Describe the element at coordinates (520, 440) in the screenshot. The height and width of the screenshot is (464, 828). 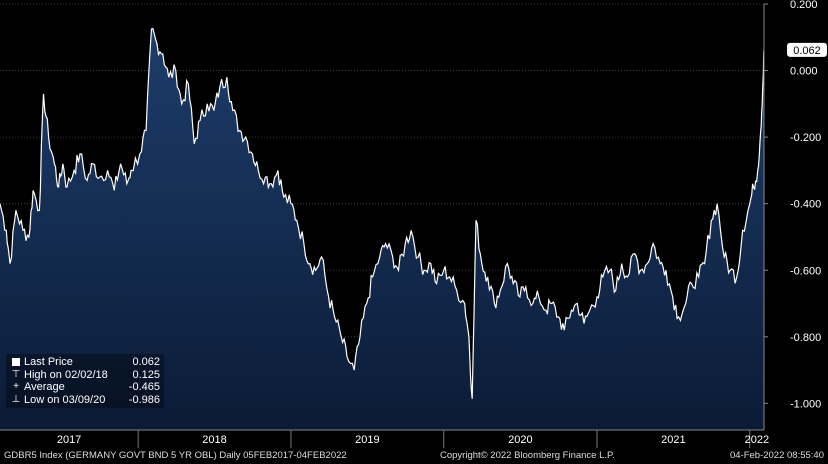
I see `x-tick-label: 2020` at that location.